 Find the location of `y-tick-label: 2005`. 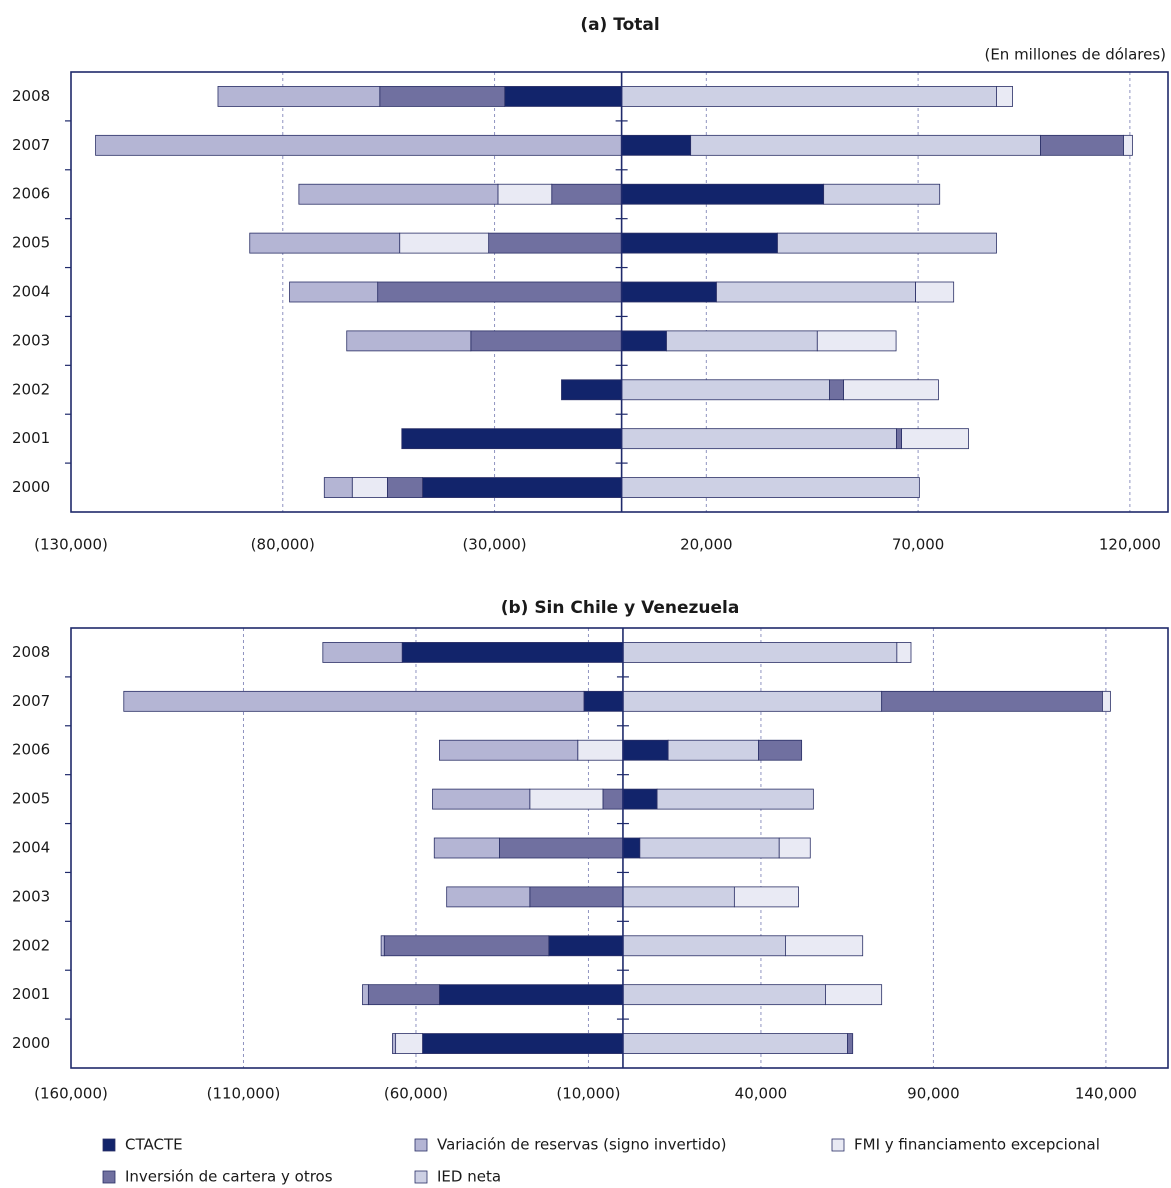

y-tick-label: 2005 is located at coordinates (31, 799).